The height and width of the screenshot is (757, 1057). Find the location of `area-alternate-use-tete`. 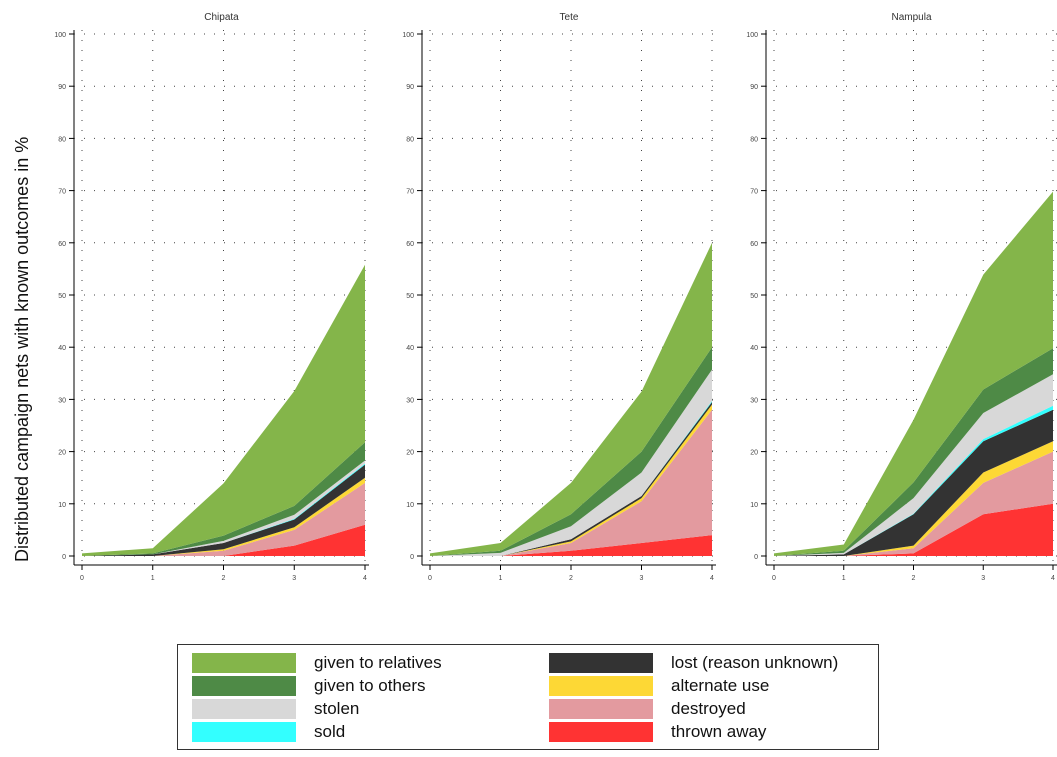

area-alternate-use-tete is located at coordinates (571, 480).